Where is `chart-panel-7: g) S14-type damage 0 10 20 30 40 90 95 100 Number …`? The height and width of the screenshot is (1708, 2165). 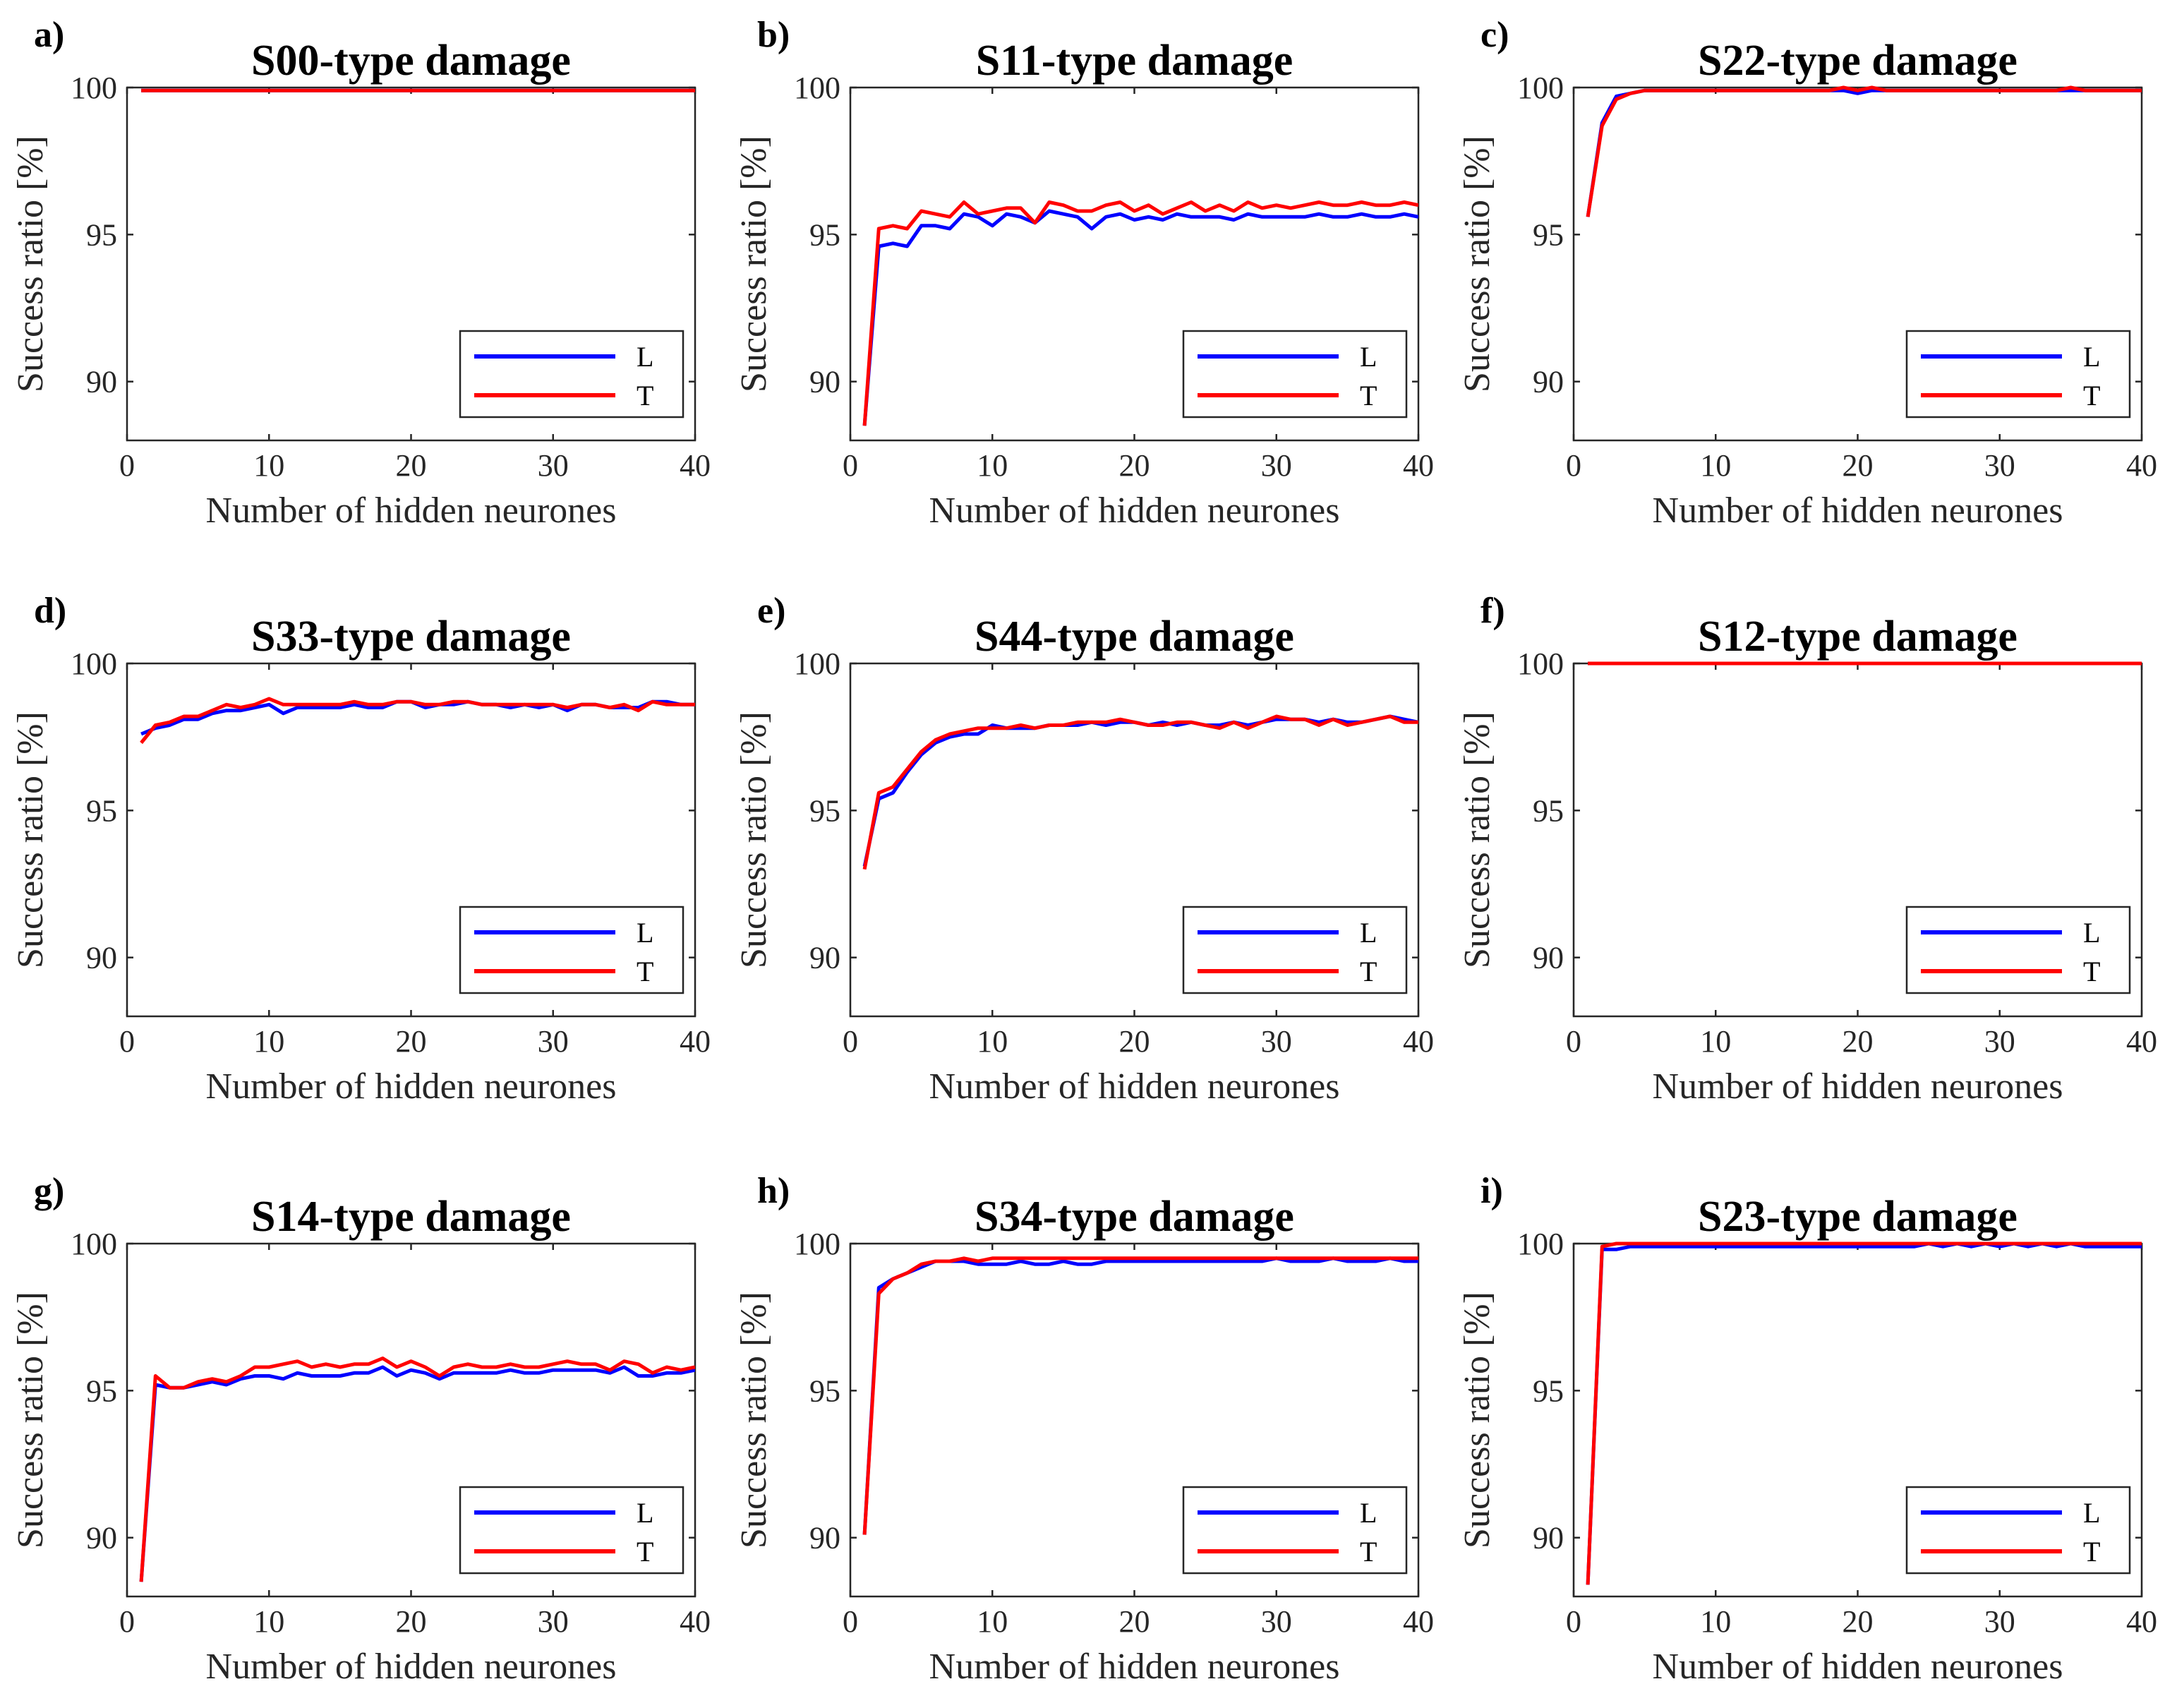
chart-panel-7: g) S14-type damage 0 10 20 30 40 90 95 100 Number … is located at coordinates (361, 1429).